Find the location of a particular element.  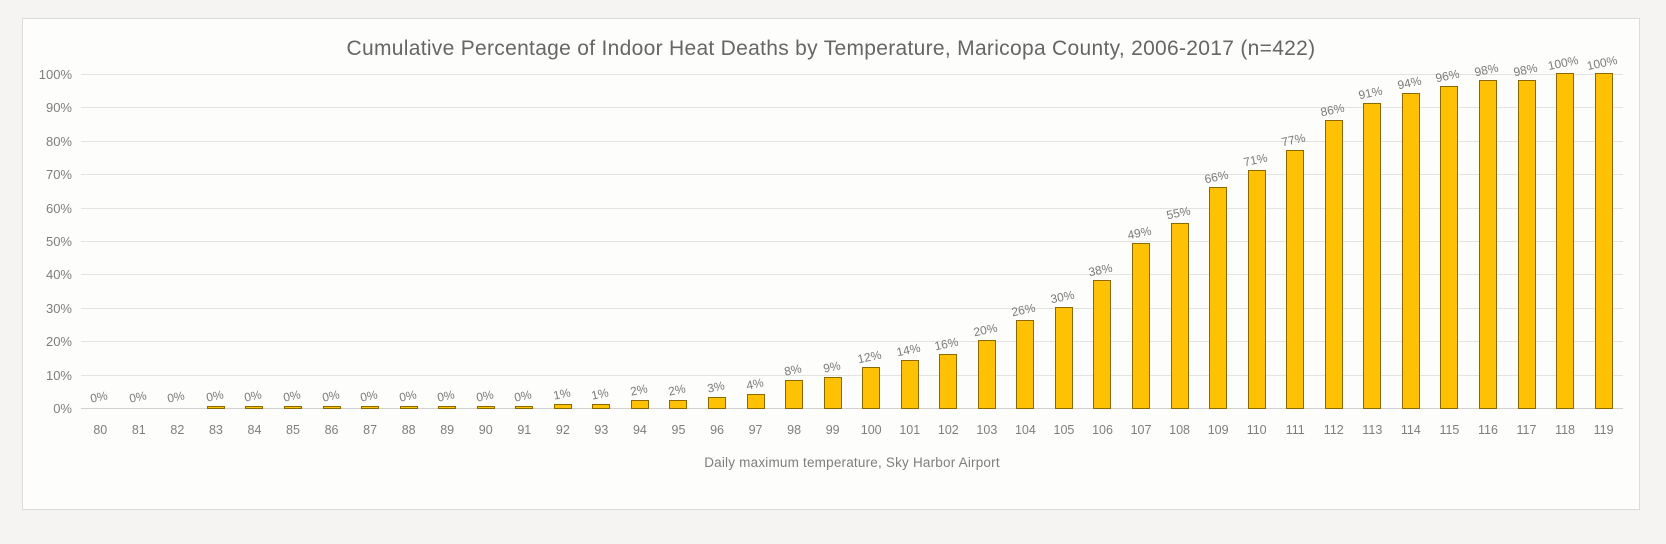

bar-slot: 96% is located at coordinates (1449, 238).